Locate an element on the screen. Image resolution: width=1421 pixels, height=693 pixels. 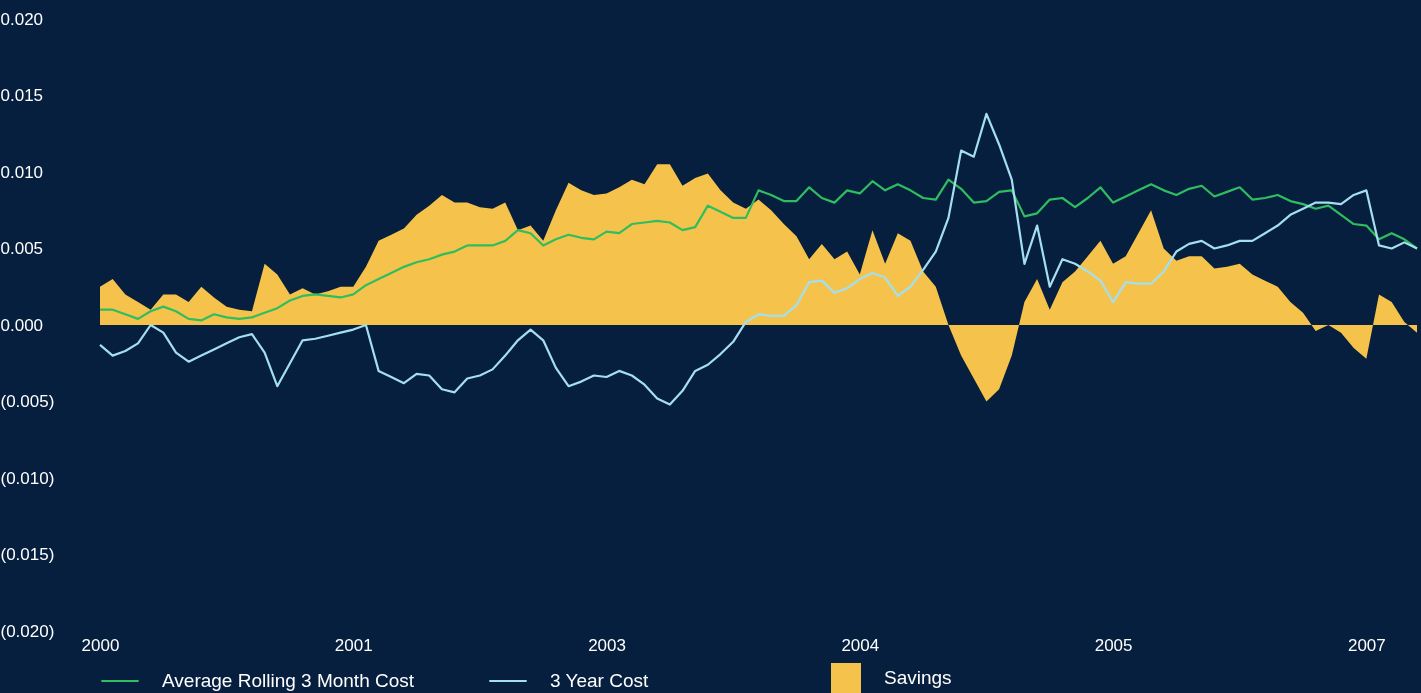
legend-label: Average Rolling 3 Month Cost is located at coordinates (288, 680).